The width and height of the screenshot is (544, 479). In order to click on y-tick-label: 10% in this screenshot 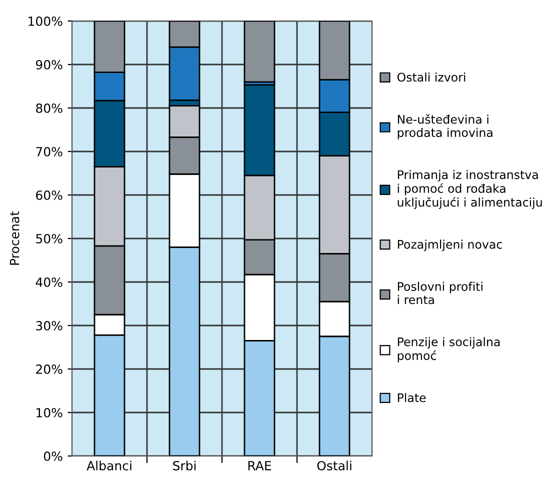, I will do `click(49, 413)`.